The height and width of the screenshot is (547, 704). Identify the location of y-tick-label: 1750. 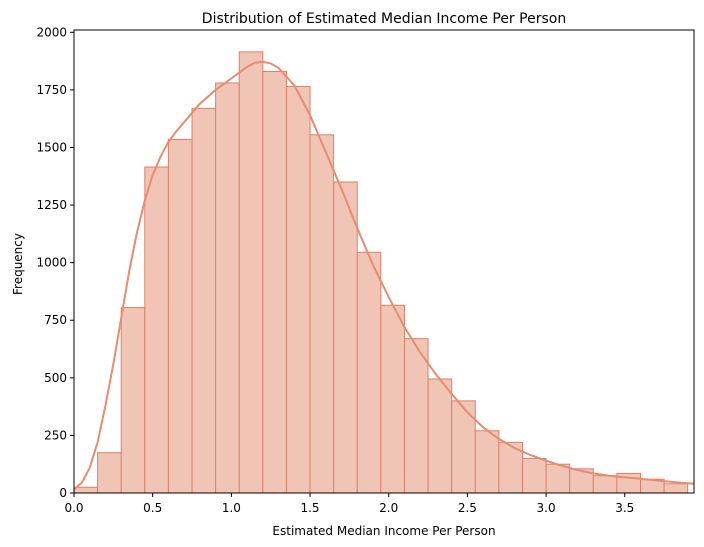
(51, 90).